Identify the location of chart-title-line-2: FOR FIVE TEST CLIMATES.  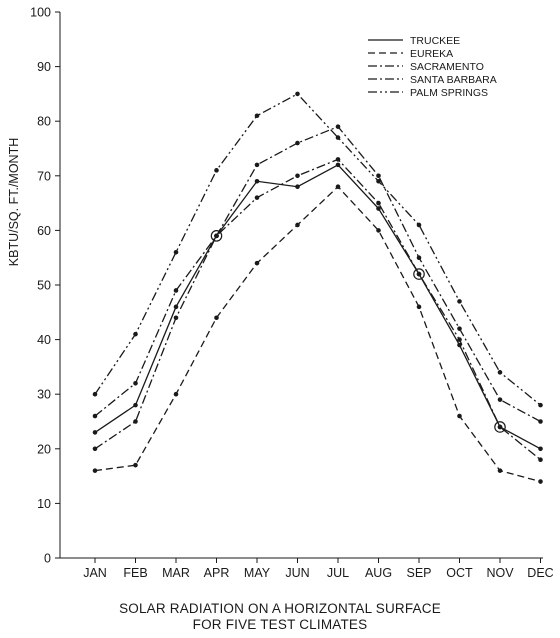
(280, 624).